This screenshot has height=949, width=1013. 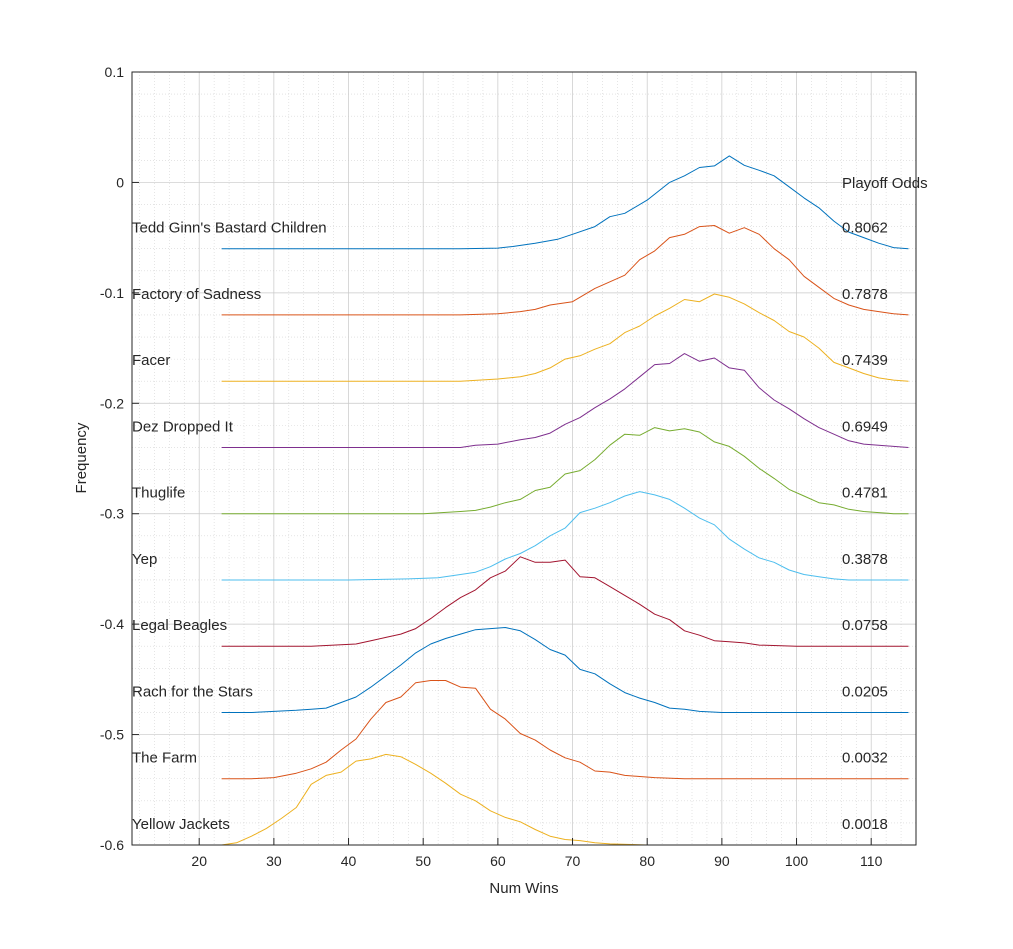 I want to click on x-tick-label: 100, so click(x=797, y=861).